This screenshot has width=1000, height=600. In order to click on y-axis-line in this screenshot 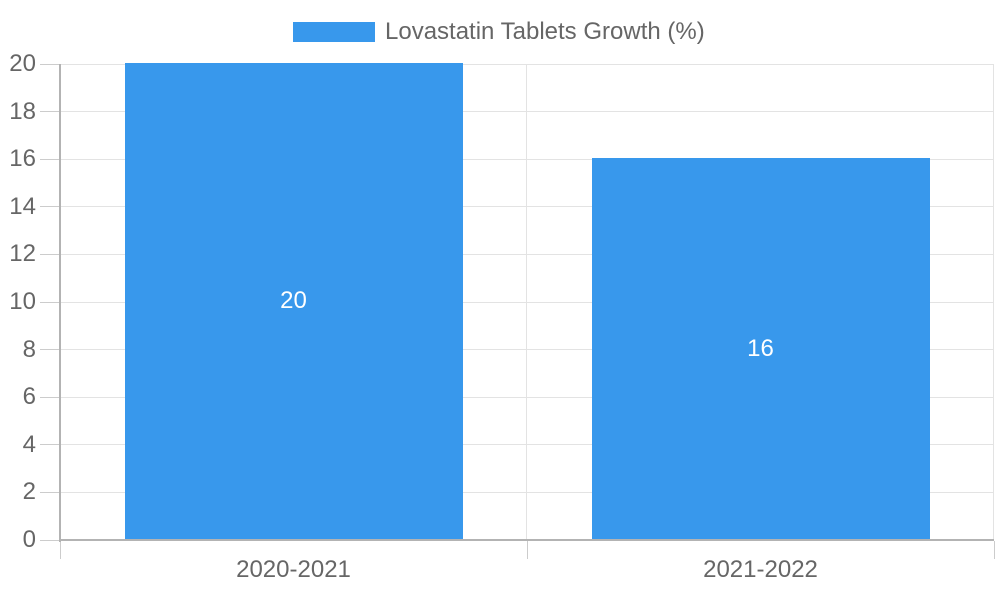, I will do `click(60, 303)`.